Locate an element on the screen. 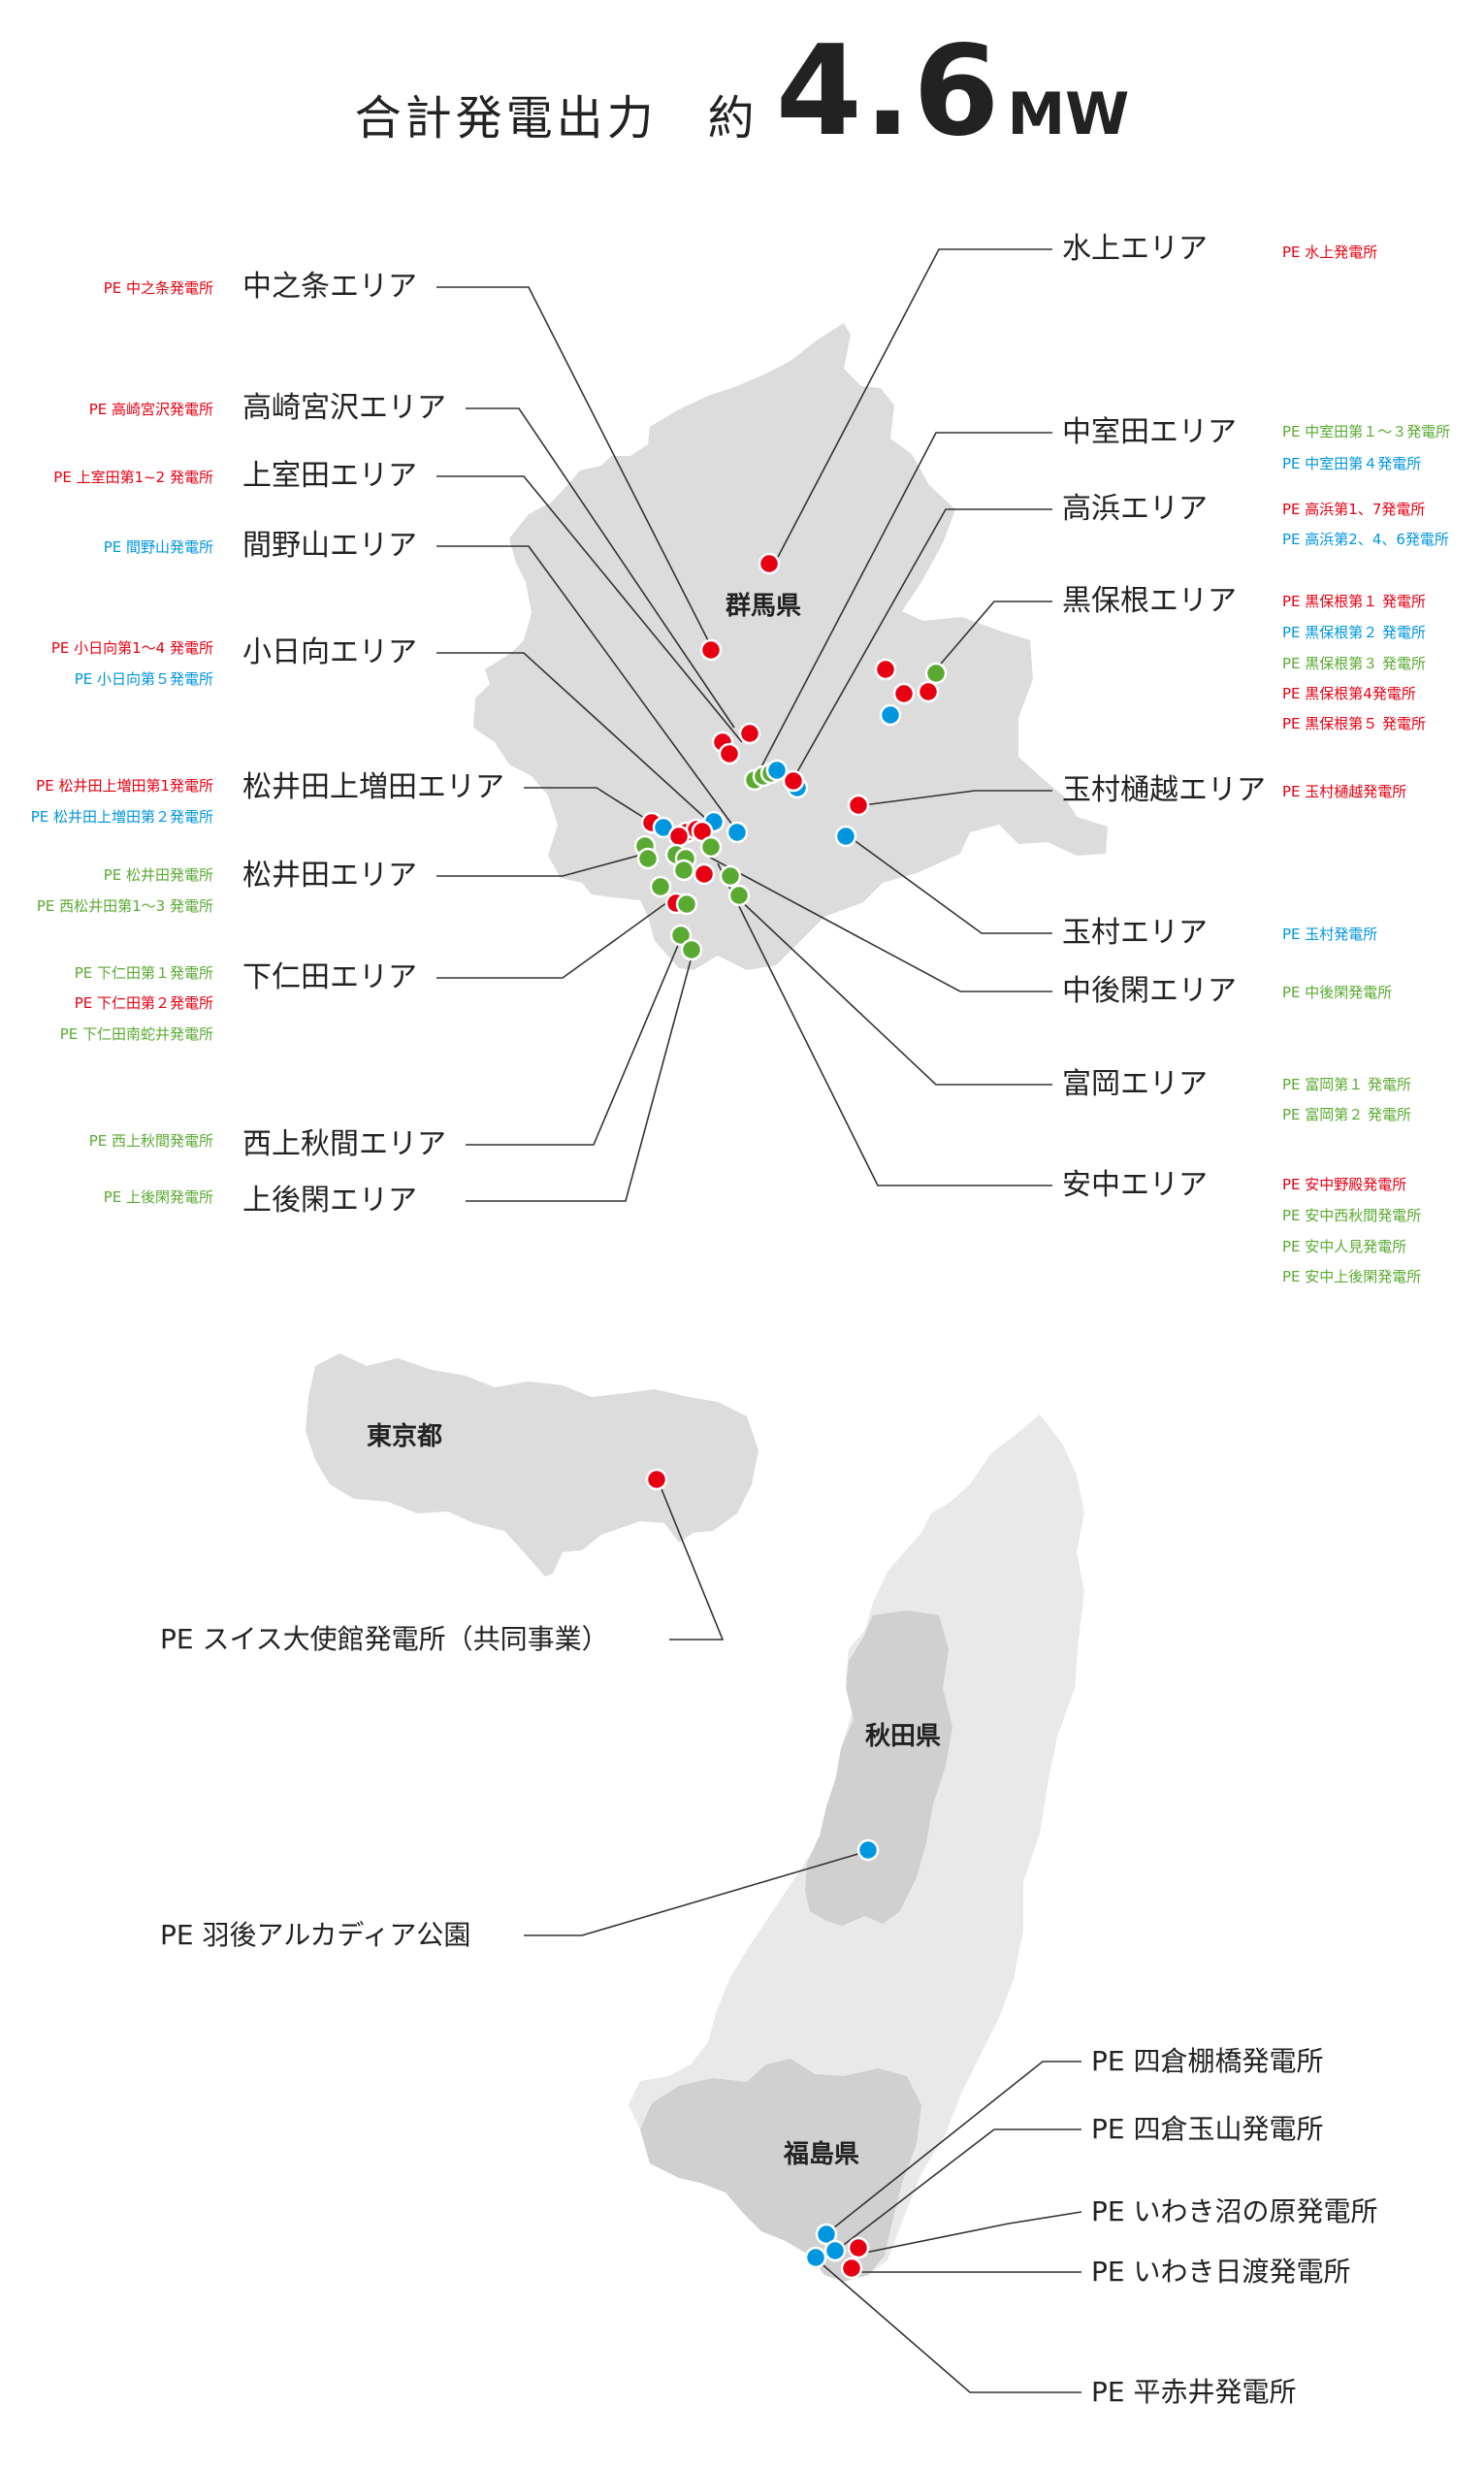 This screenshot has height=2469, width=1484. marker-takasaki-miyazawa is located at coordinates (750, 733).